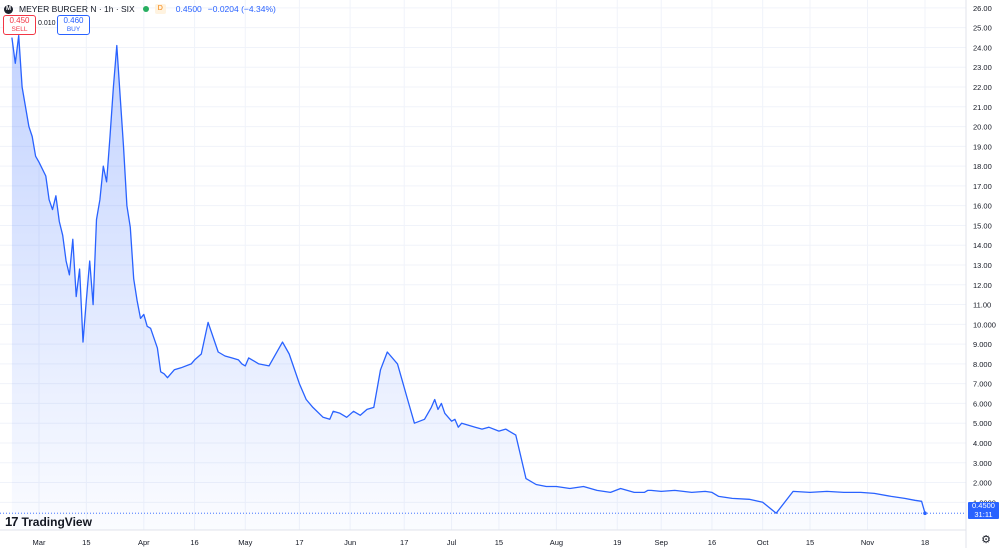 The width and height of the screenshot is (1000, 553). What do you see at coordinates (617, 542) in the screenshot?
I see `x-tick-label: 19` at bounding box center [617, 542].